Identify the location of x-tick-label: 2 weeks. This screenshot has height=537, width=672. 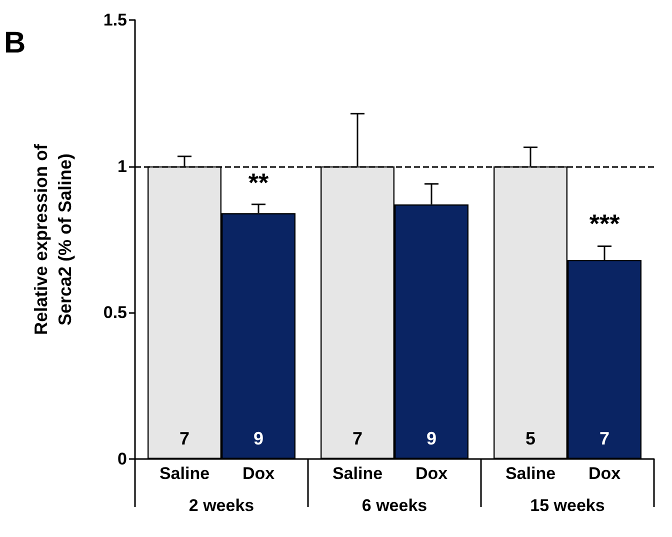
(221, 505).